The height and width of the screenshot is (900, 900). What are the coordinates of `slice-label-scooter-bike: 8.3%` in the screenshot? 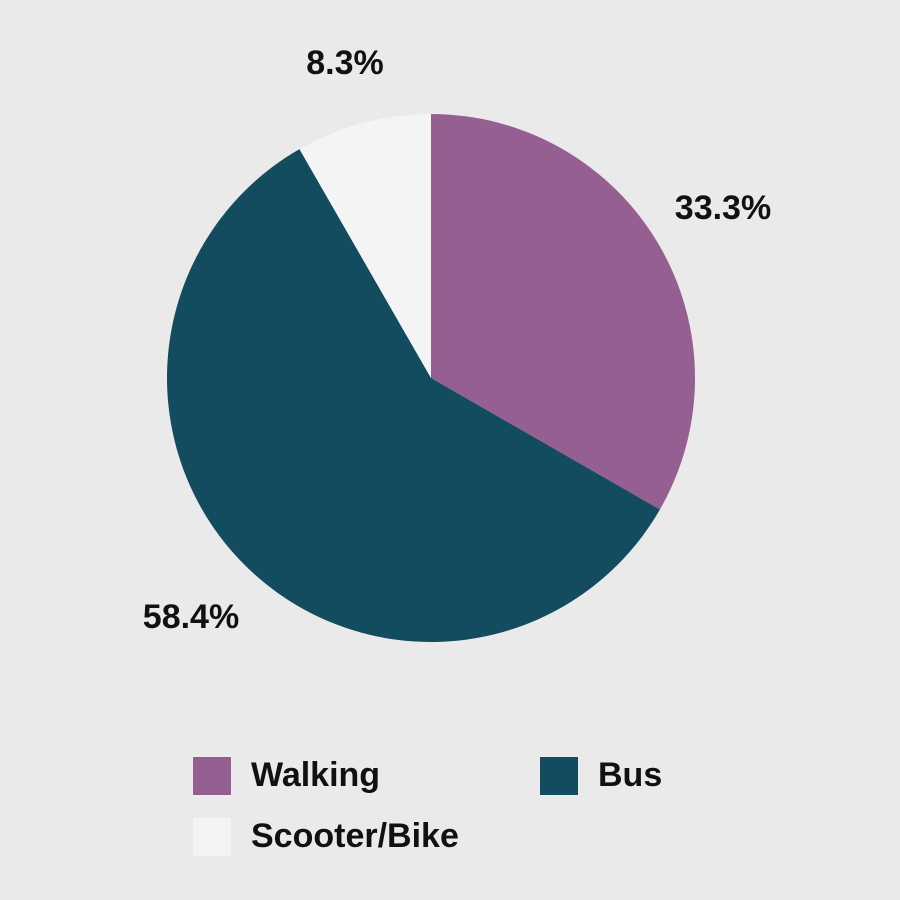 It's located at (345, 63).